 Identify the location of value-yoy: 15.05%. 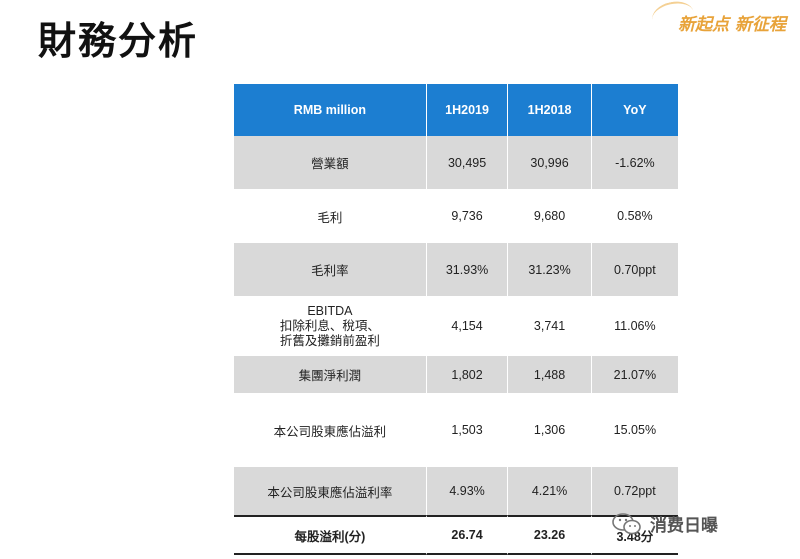
(634, 430).